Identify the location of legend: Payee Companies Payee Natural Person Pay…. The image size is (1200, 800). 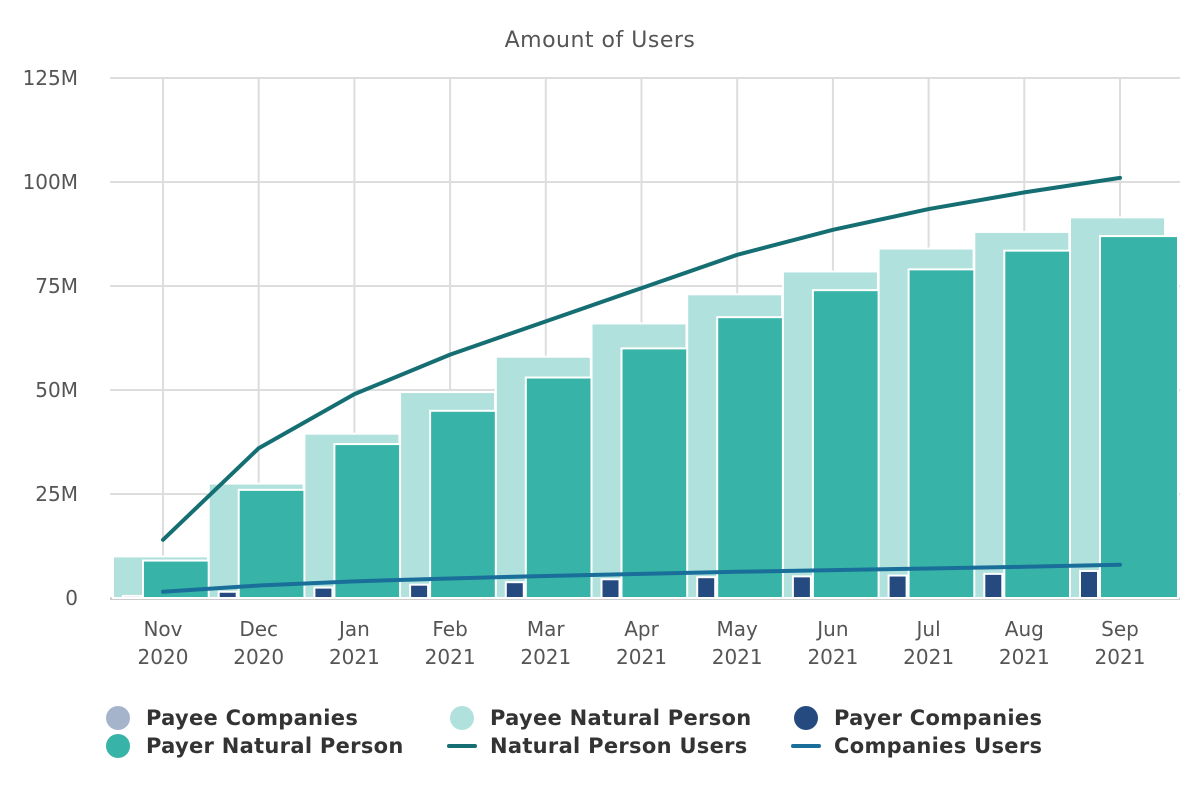
(606, 736).